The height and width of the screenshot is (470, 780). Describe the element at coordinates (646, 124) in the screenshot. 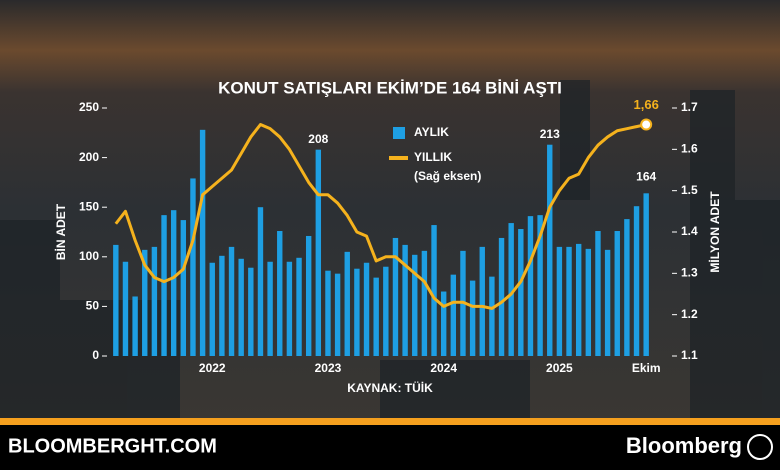

I see `line-end-marker` at that location.